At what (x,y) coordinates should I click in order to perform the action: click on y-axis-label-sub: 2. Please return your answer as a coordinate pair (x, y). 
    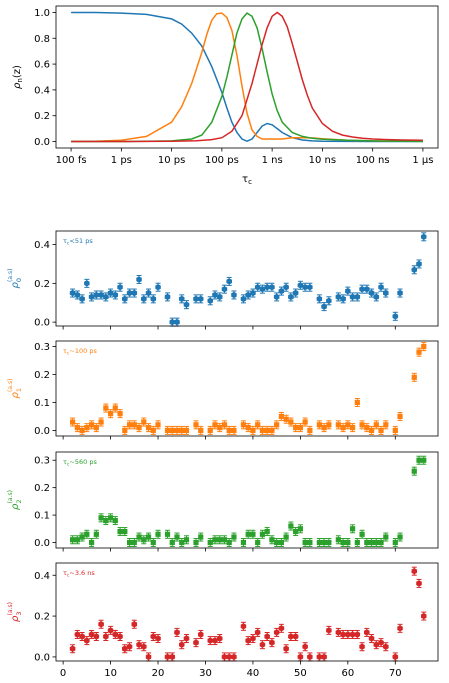
    Looking at the image, I should click on (19, 501).